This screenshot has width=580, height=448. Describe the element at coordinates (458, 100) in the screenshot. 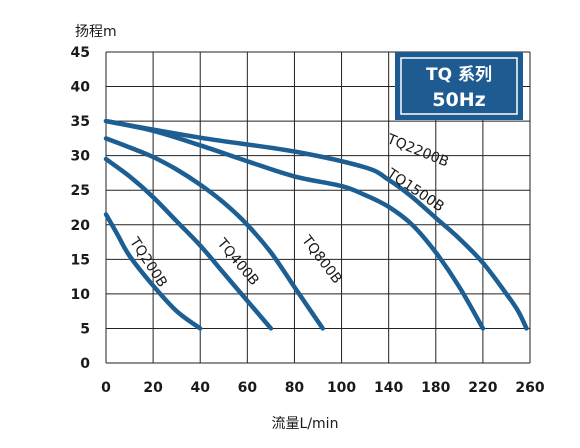

I see `badge-line-2: 50Hz` at that location.